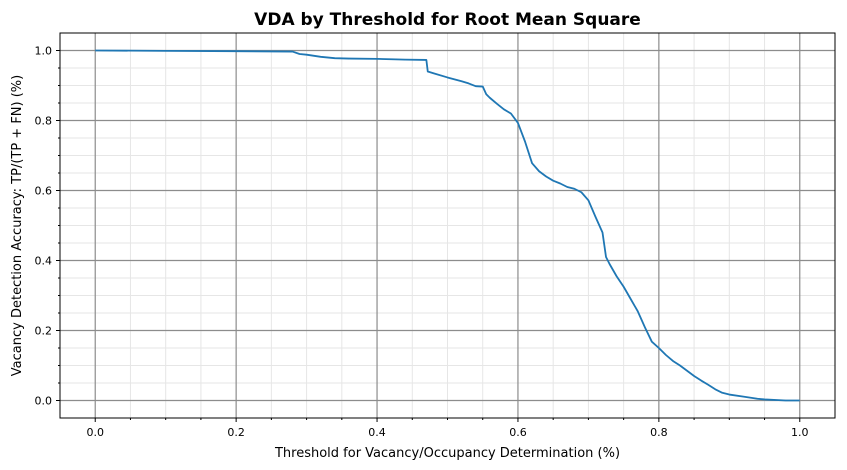  What do you see at coordinates (236, 432) in the screenshot?
I see `x-tick-label: 0.2` at bounding box center [236, 432].